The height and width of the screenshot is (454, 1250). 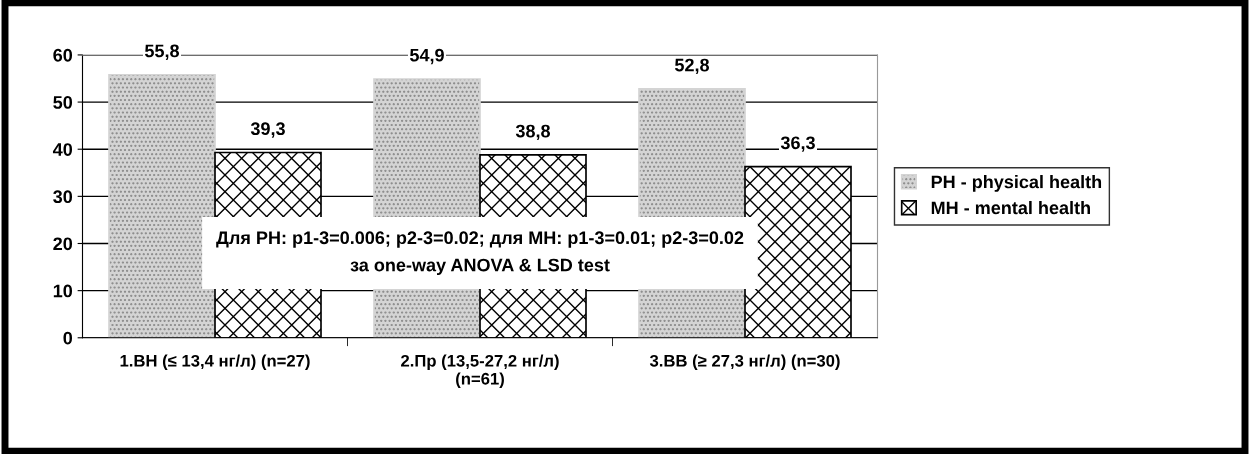 I want to click on data-label: 39,3, so click(x=267, y=130).